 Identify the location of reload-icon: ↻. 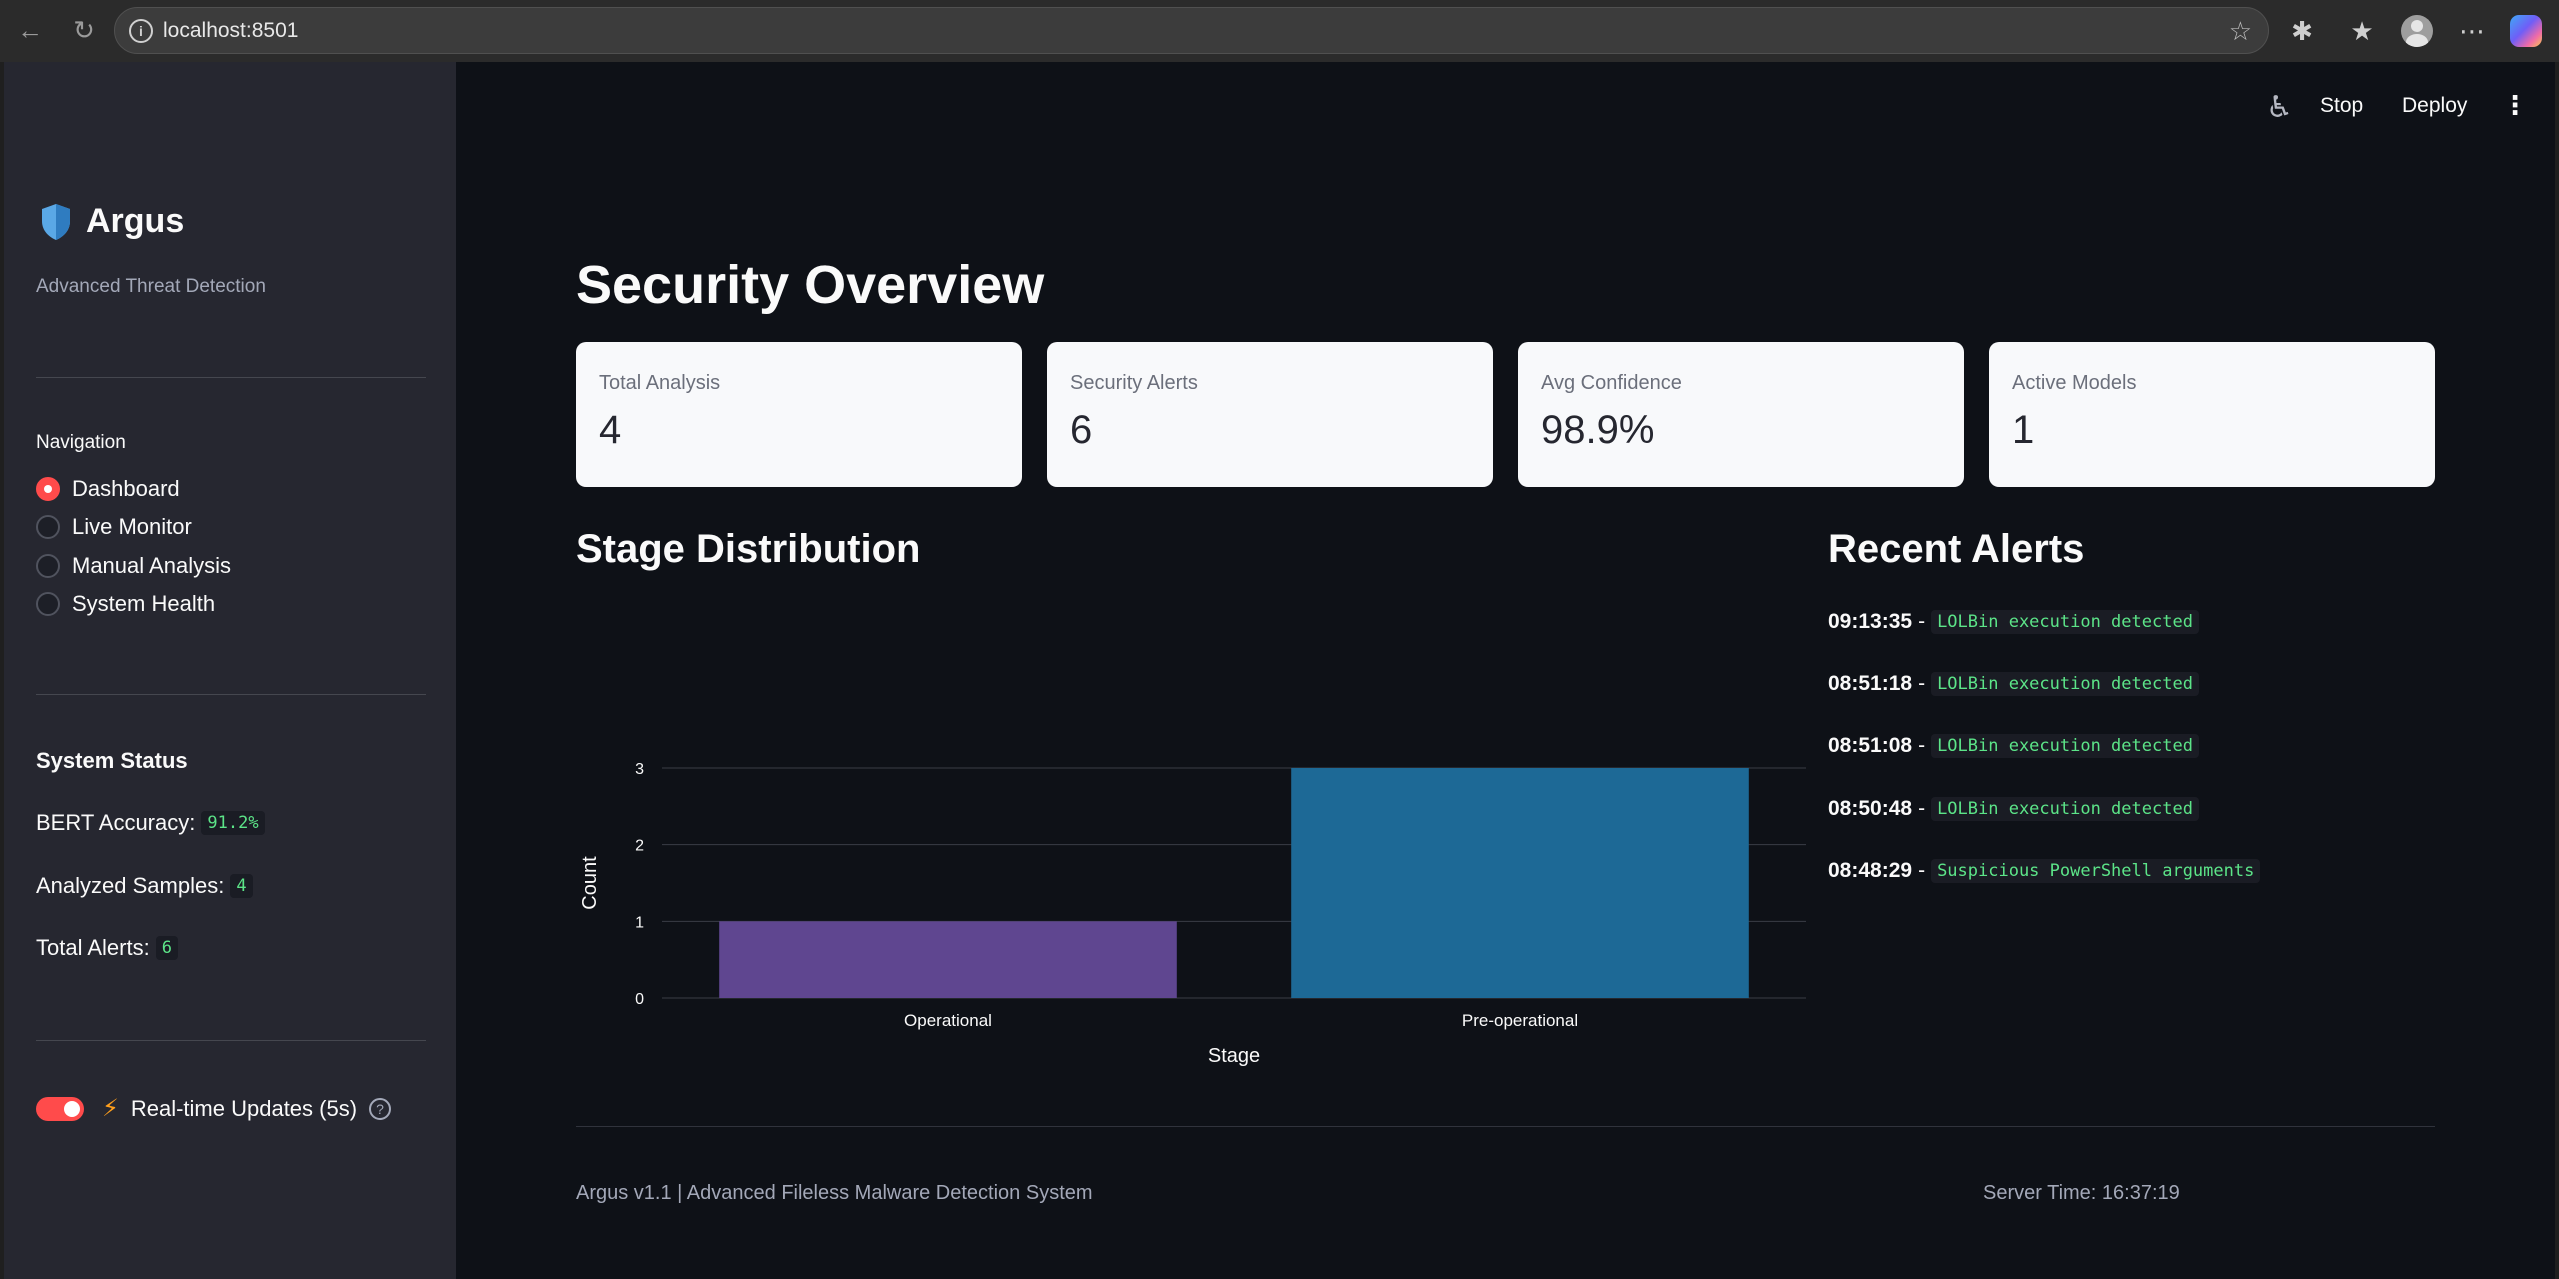
(84, 29).